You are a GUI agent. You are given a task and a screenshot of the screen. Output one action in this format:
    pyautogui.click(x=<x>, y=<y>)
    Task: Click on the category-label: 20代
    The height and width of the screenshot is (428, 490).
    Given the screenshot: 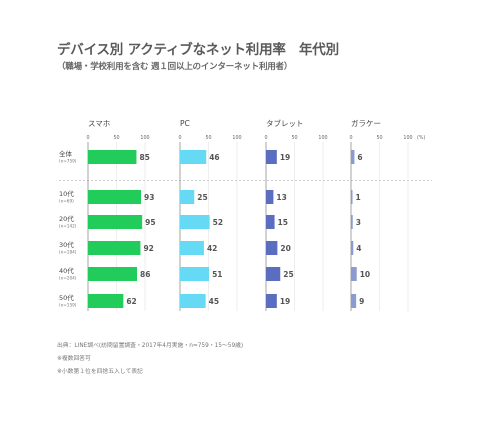 What is the action you would take?
    pyautogui.click(x=66, y=218)
    